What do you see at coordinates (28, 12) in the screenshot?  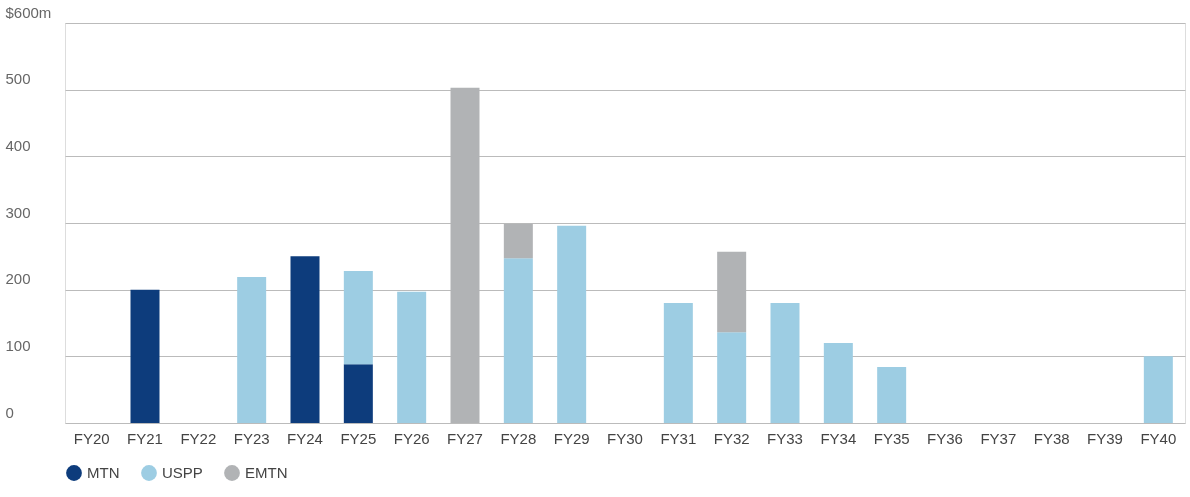 I see `y-tick-label: $600m` at bounding box center [28, 12].